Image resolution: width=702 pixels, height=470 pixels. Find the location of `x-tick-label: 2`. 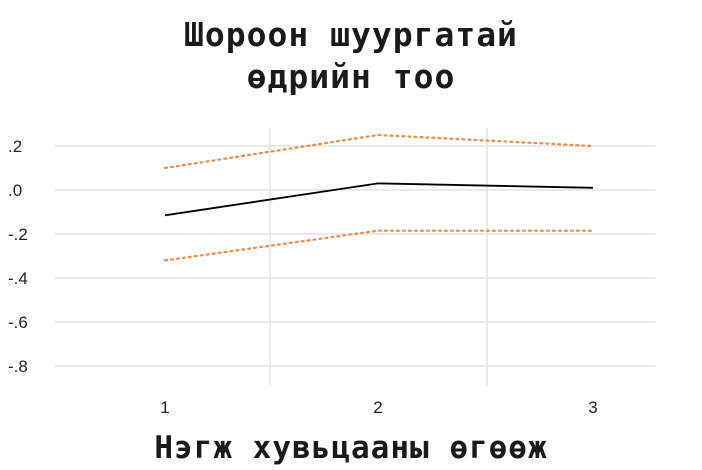

x-tick-label: 2 is located at coordinates (377, 407).